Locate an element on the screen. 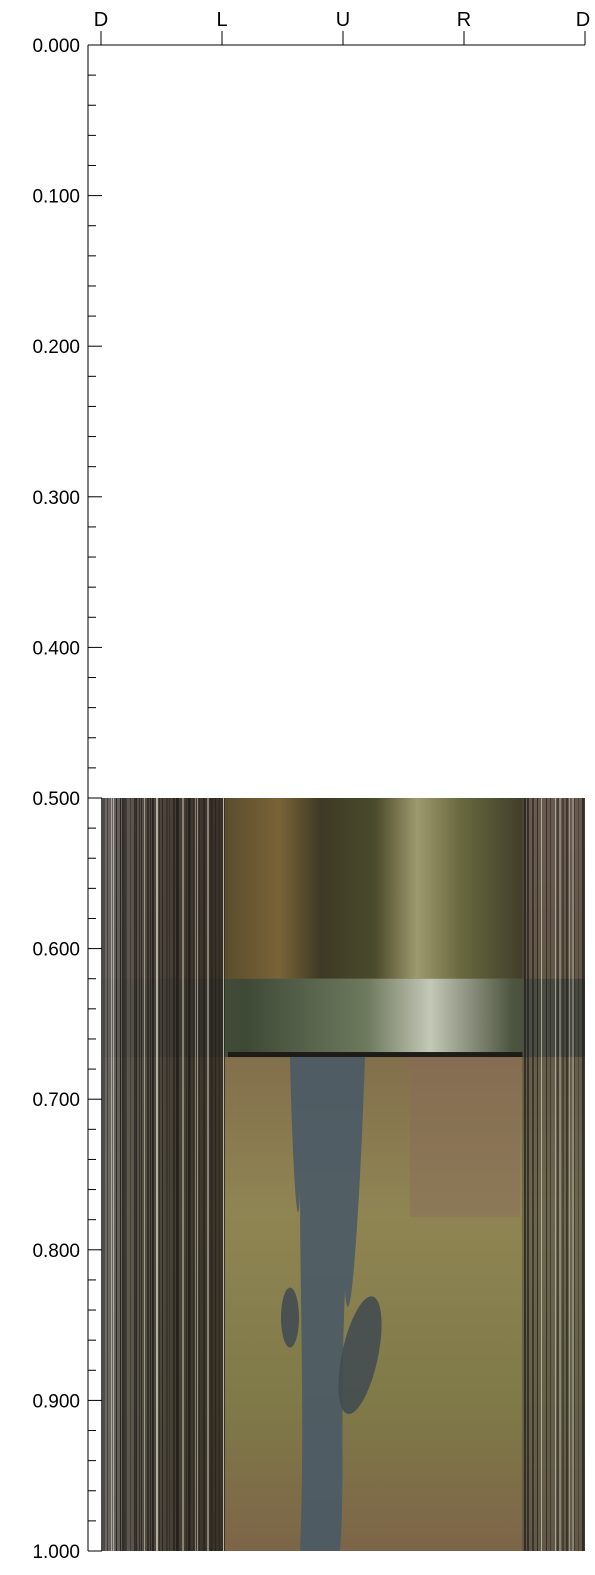 Image resolution: width=595 pixels, height=1575 pixels. depth-label: 0.800 is located at coordinates (56, 1251).